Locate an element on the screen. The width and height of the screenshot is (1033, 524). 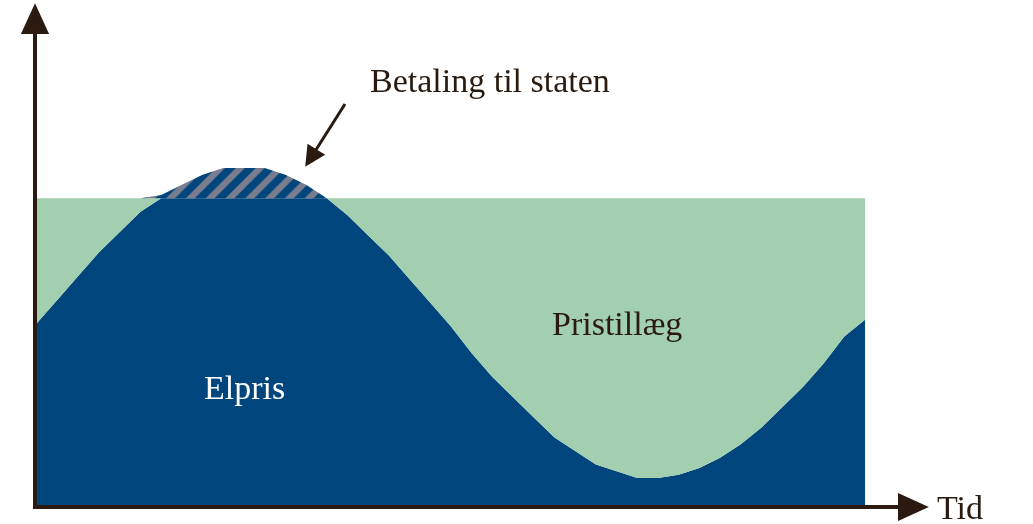
series-label: Elpris is located at coordinates (245, 387).